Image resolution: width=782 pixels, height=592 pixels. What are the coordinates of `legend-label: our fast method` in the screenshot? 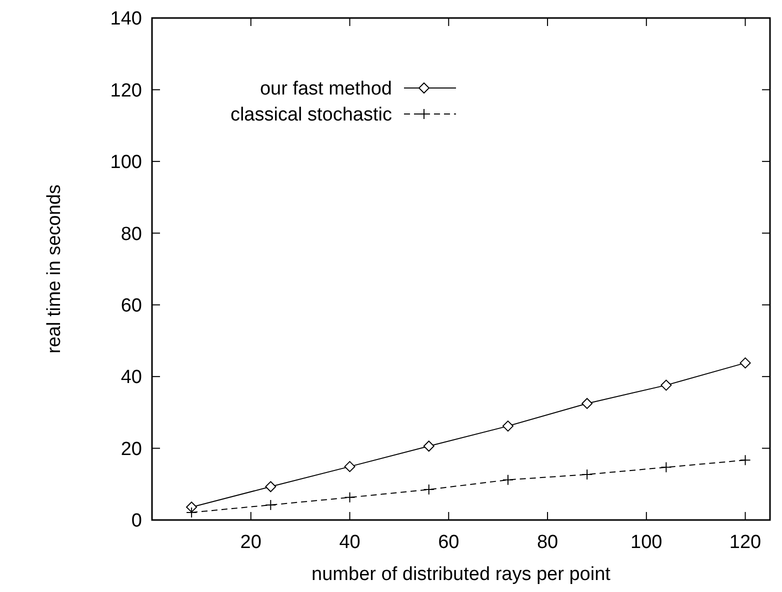 It's located at (326, 89).